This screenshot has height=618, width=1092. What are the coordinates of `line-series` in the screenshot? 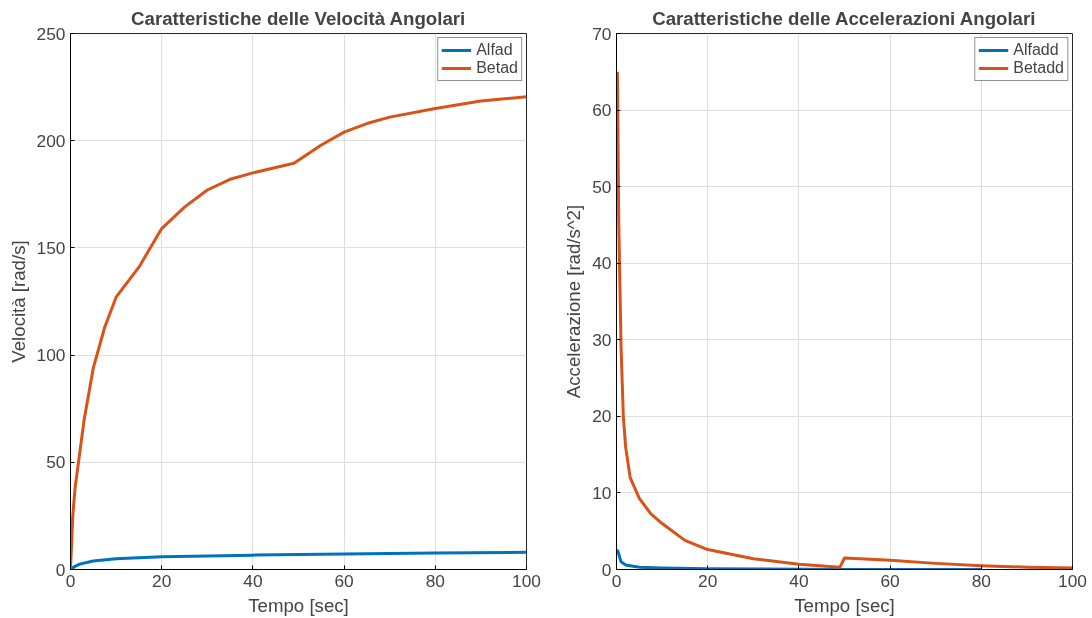 It's located at (799, 559).